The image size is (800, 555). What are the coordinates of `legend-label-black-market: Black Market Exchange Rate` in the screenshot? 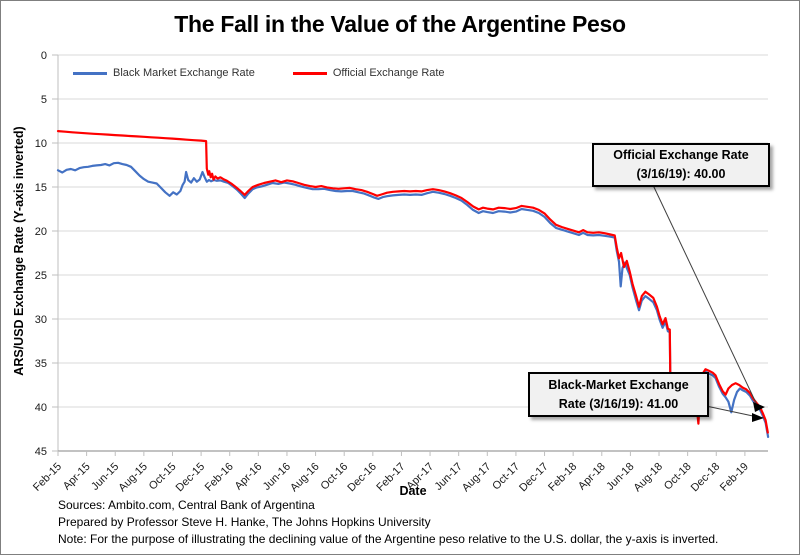 It's located at (184, 73).